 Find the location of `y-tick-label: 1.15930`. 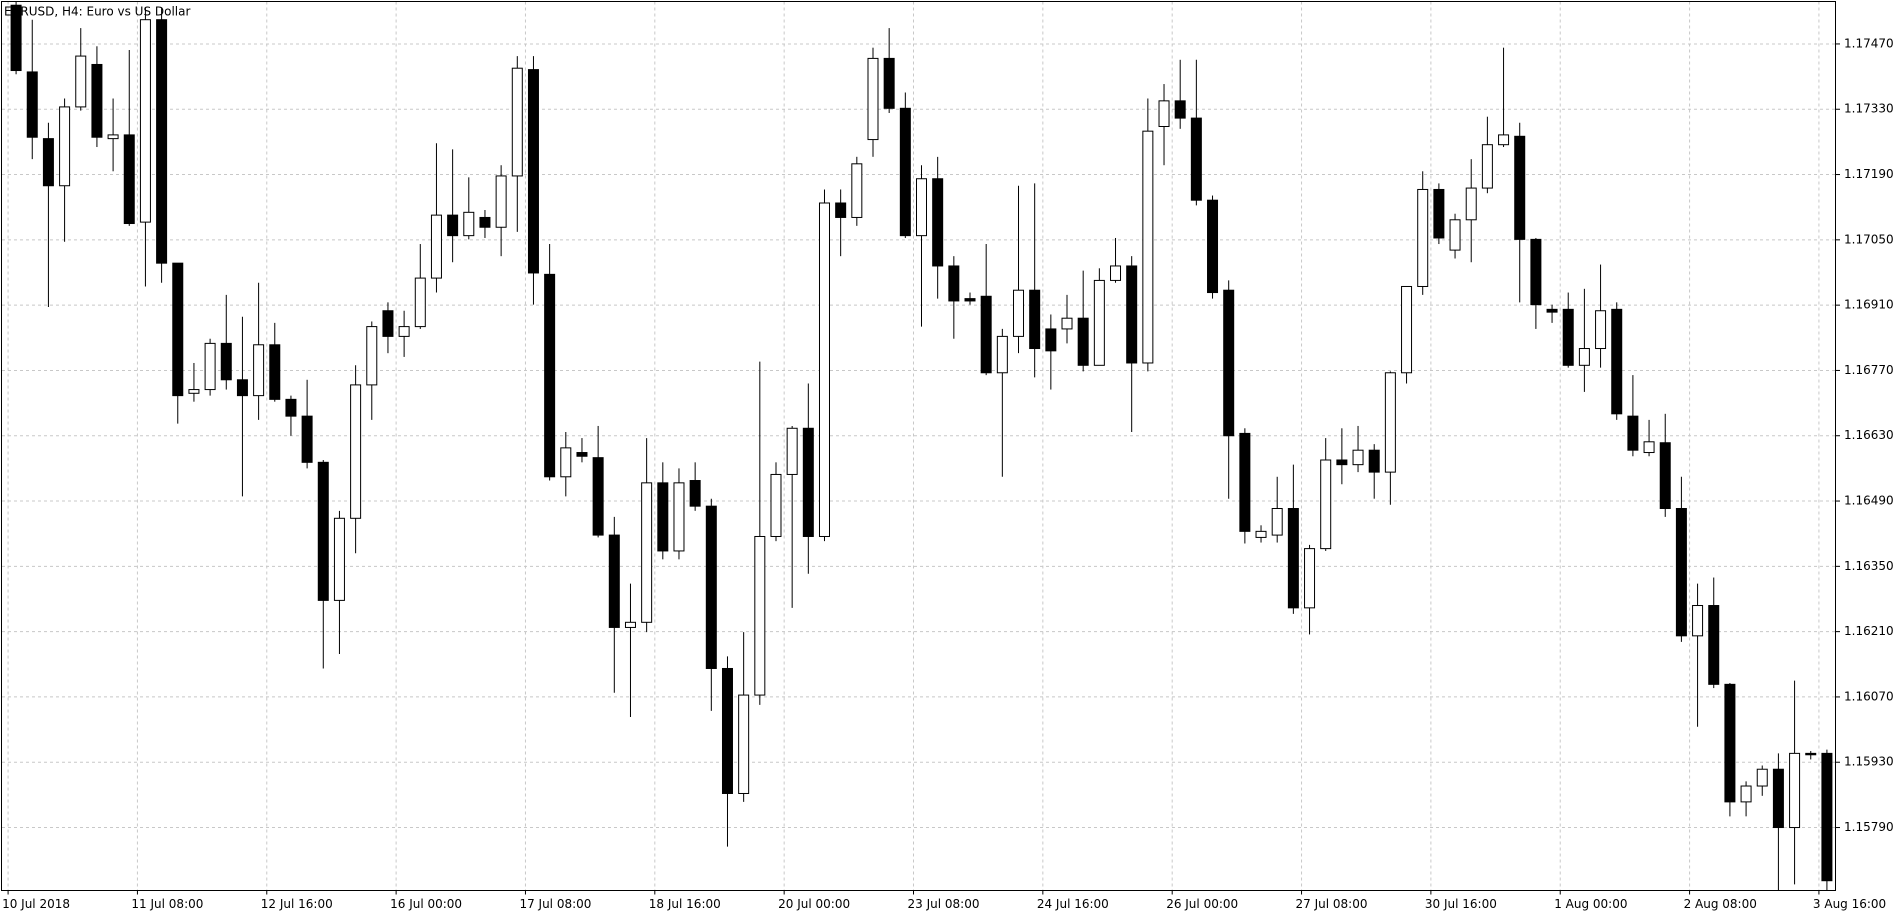

y-tick-label: 1.15930 is located at coordinates (1869, 762).